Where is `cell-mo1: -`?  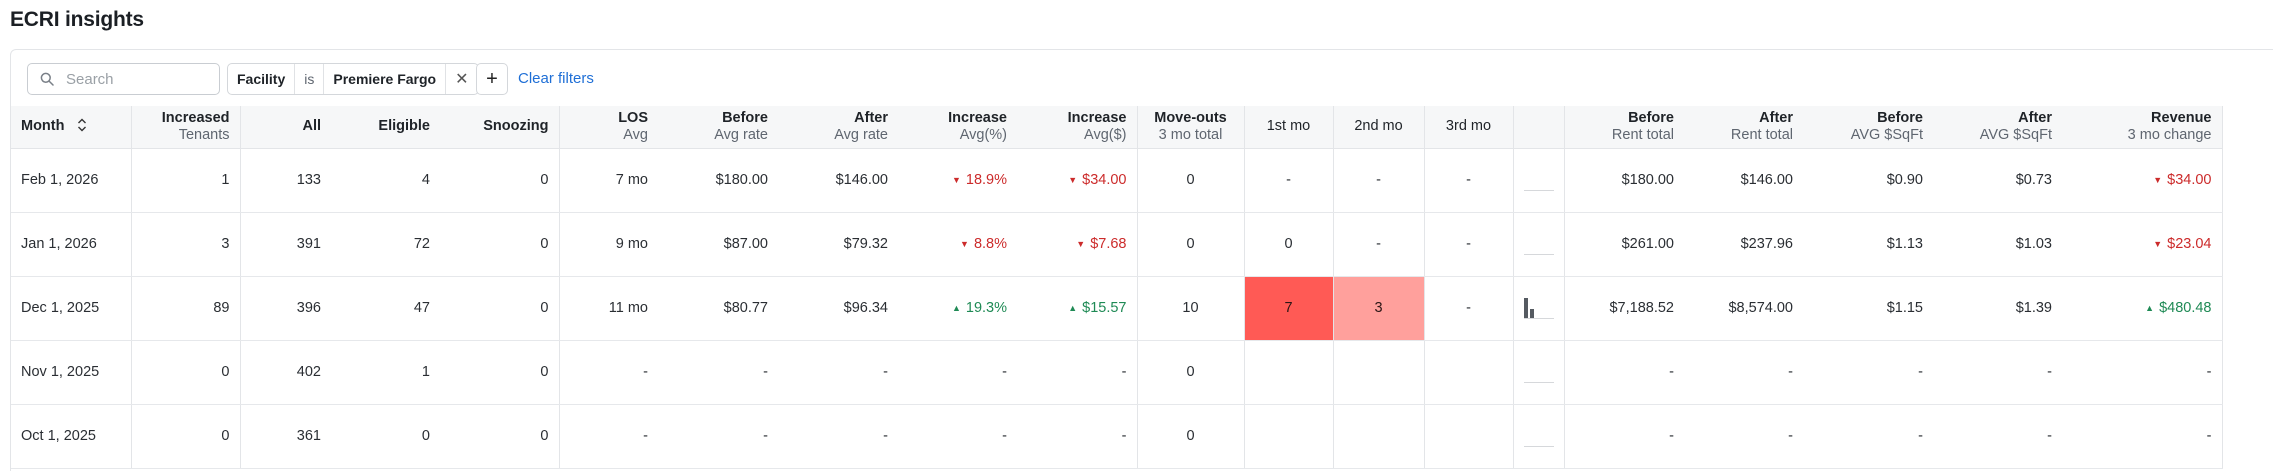 cell-mo1: - is located at coordinates (1289, 180).